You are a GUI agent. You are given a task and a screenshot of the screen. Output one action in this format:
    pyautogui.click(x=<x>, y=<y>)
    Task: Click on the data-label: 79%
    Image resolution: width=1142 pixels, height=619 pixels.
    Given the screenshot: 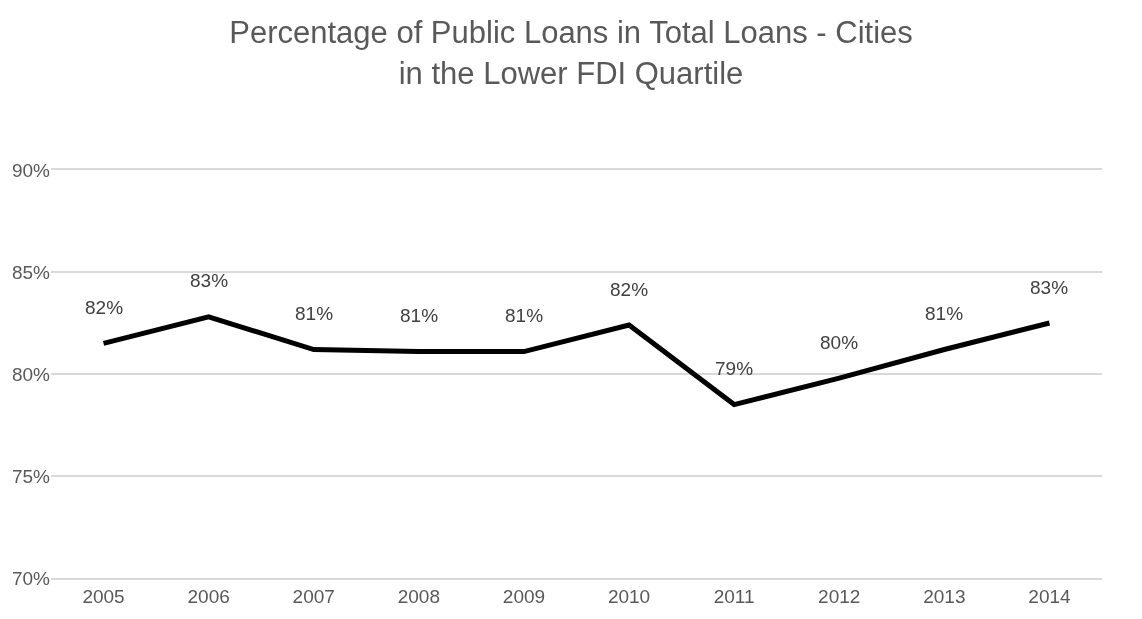 What is the action you would take?
    pyautogui.click(x=734, y=368)
    